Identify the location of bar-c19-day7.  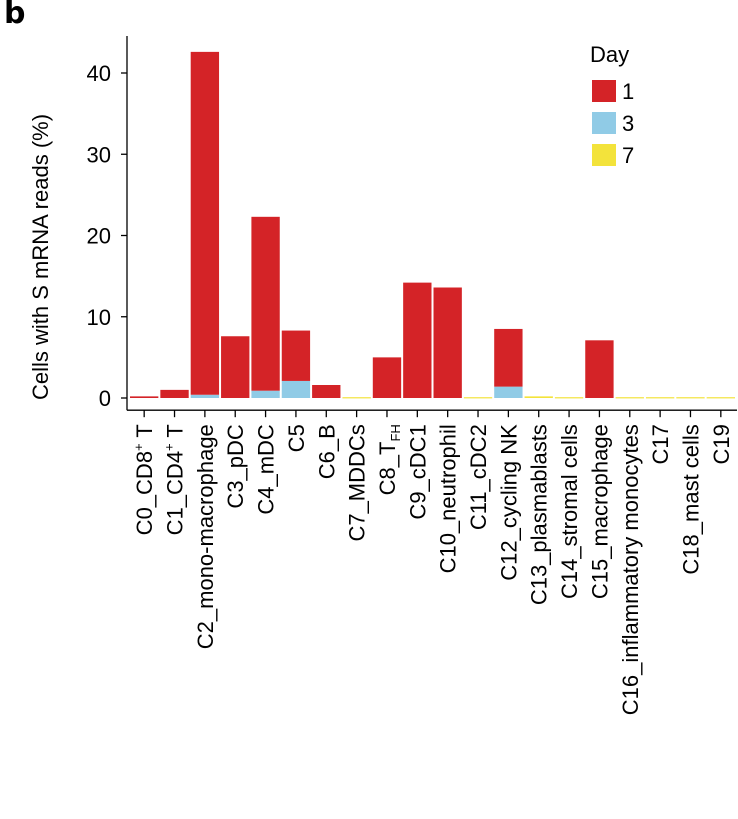
(720, 398).